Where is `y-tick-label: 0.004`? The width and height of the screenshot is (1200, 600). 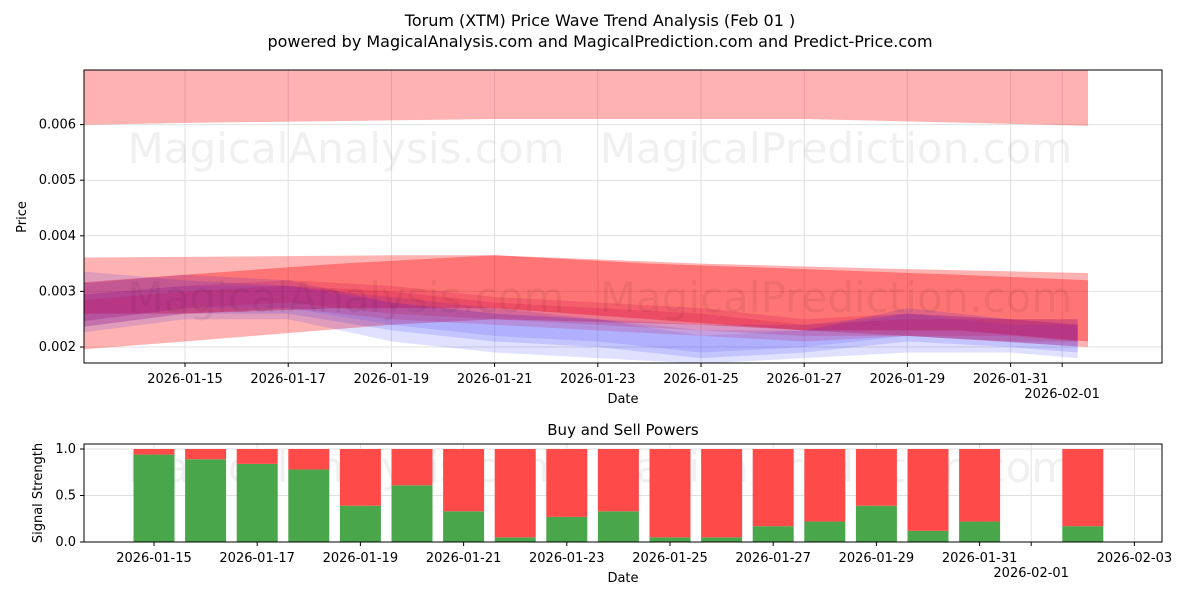
y-tick-label: 0.004 is located at coordinates (57, 236).